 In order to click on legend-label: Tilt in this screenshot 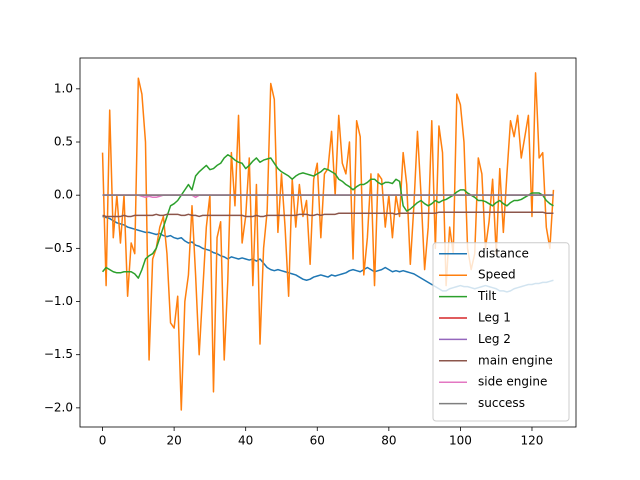, I will do `click(487, 296)`.